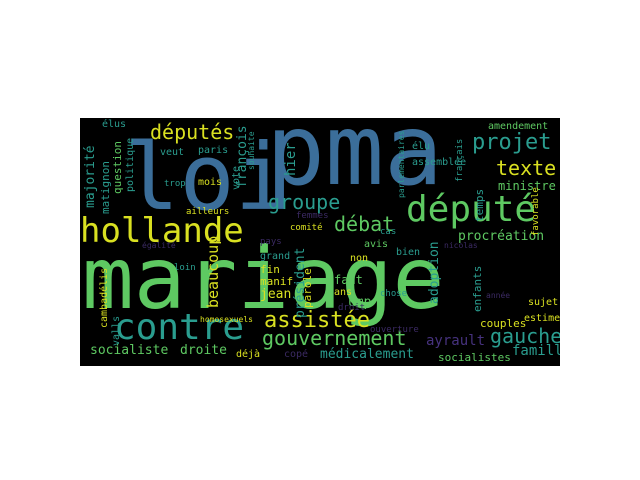  What do you see at coordinates (352, 308) in the screenshot?
I see `word-droit: droit` at bounding box center [352, 308].